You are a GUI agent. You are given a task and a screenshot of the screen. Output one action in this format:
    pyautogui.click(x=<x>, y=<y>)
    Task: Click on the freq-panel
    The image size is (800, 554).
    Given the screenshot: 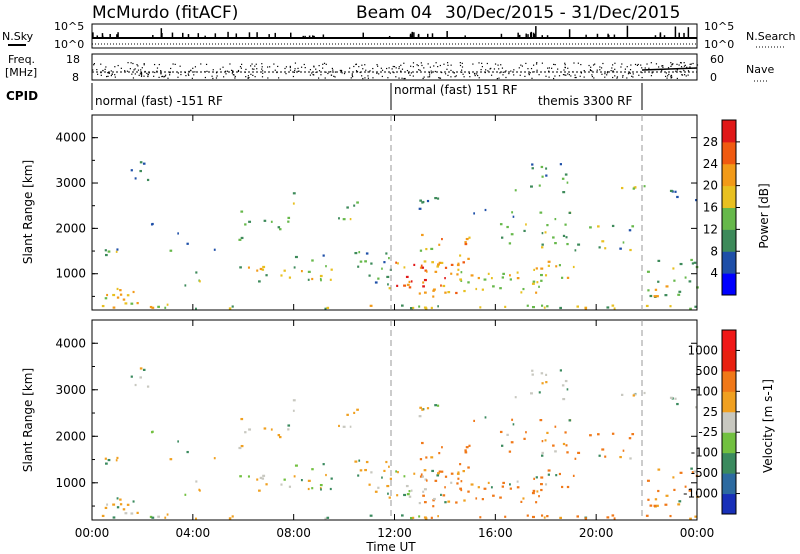 What is the action you would take?
    pyautogui.click(x=394, y=67)
    